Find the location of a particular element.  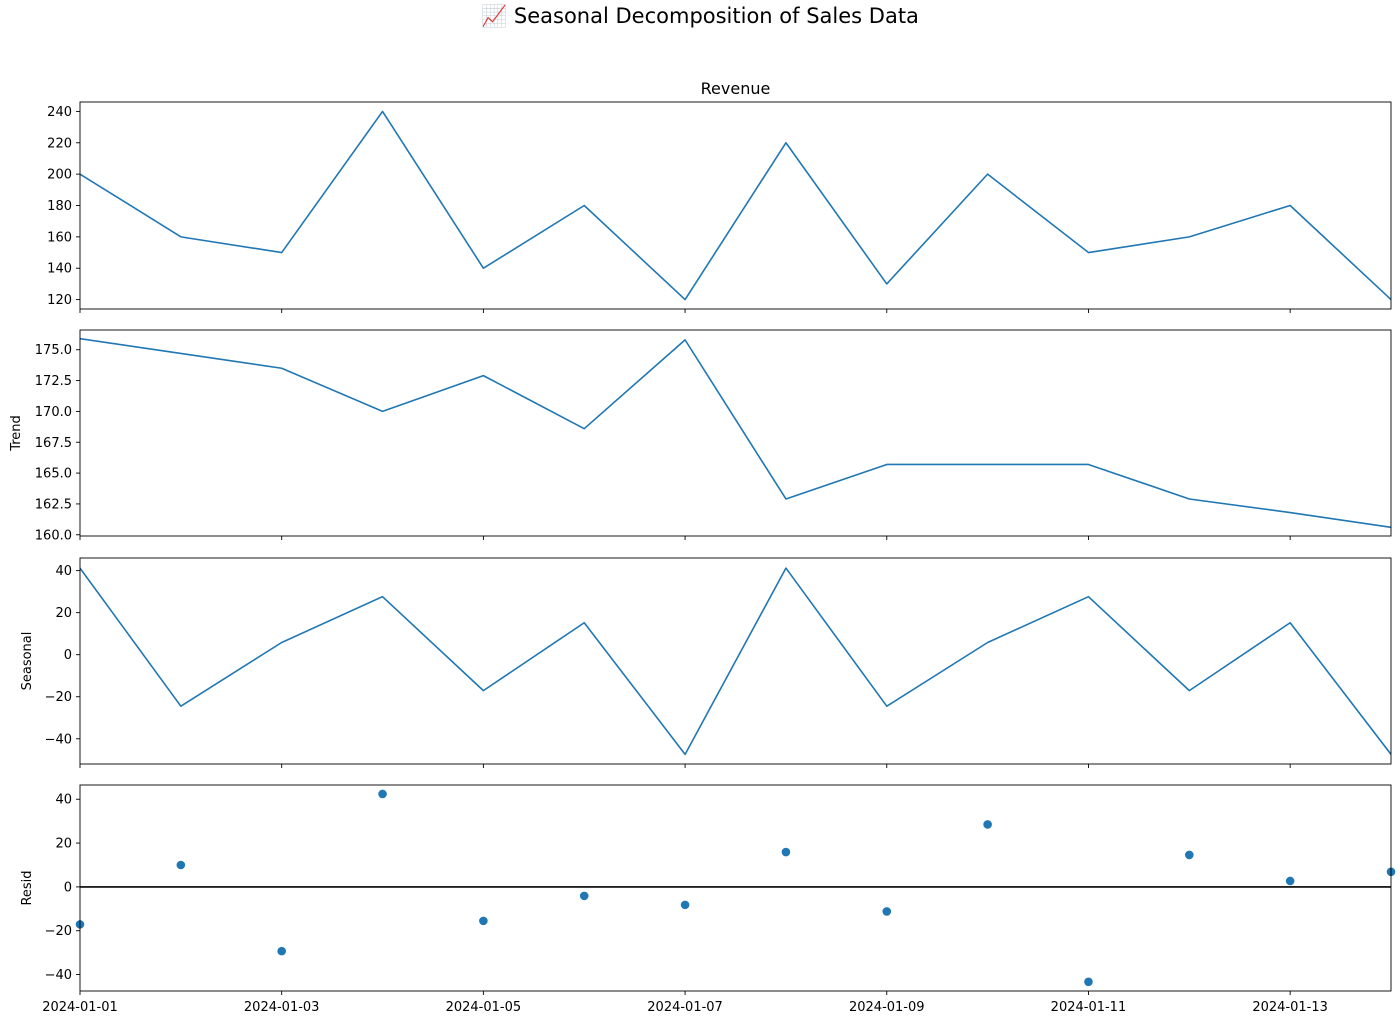

y-tick-label: 200 is located at coordinates (59, 175).